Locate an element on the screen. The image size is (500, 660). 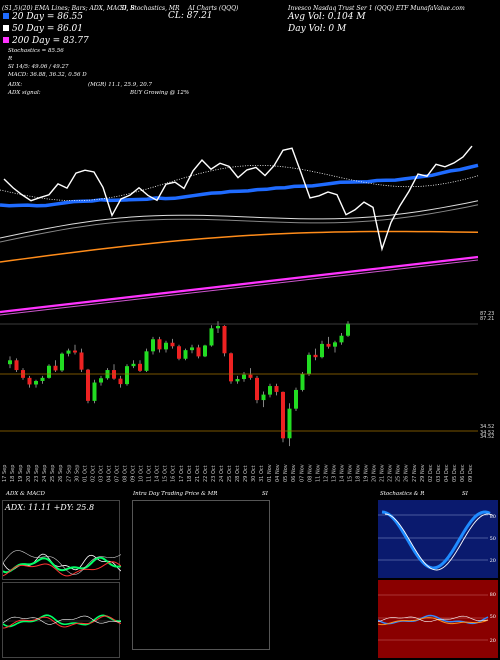
x-axis-date-label: 04 Nov is located at coordinates (278, 473).